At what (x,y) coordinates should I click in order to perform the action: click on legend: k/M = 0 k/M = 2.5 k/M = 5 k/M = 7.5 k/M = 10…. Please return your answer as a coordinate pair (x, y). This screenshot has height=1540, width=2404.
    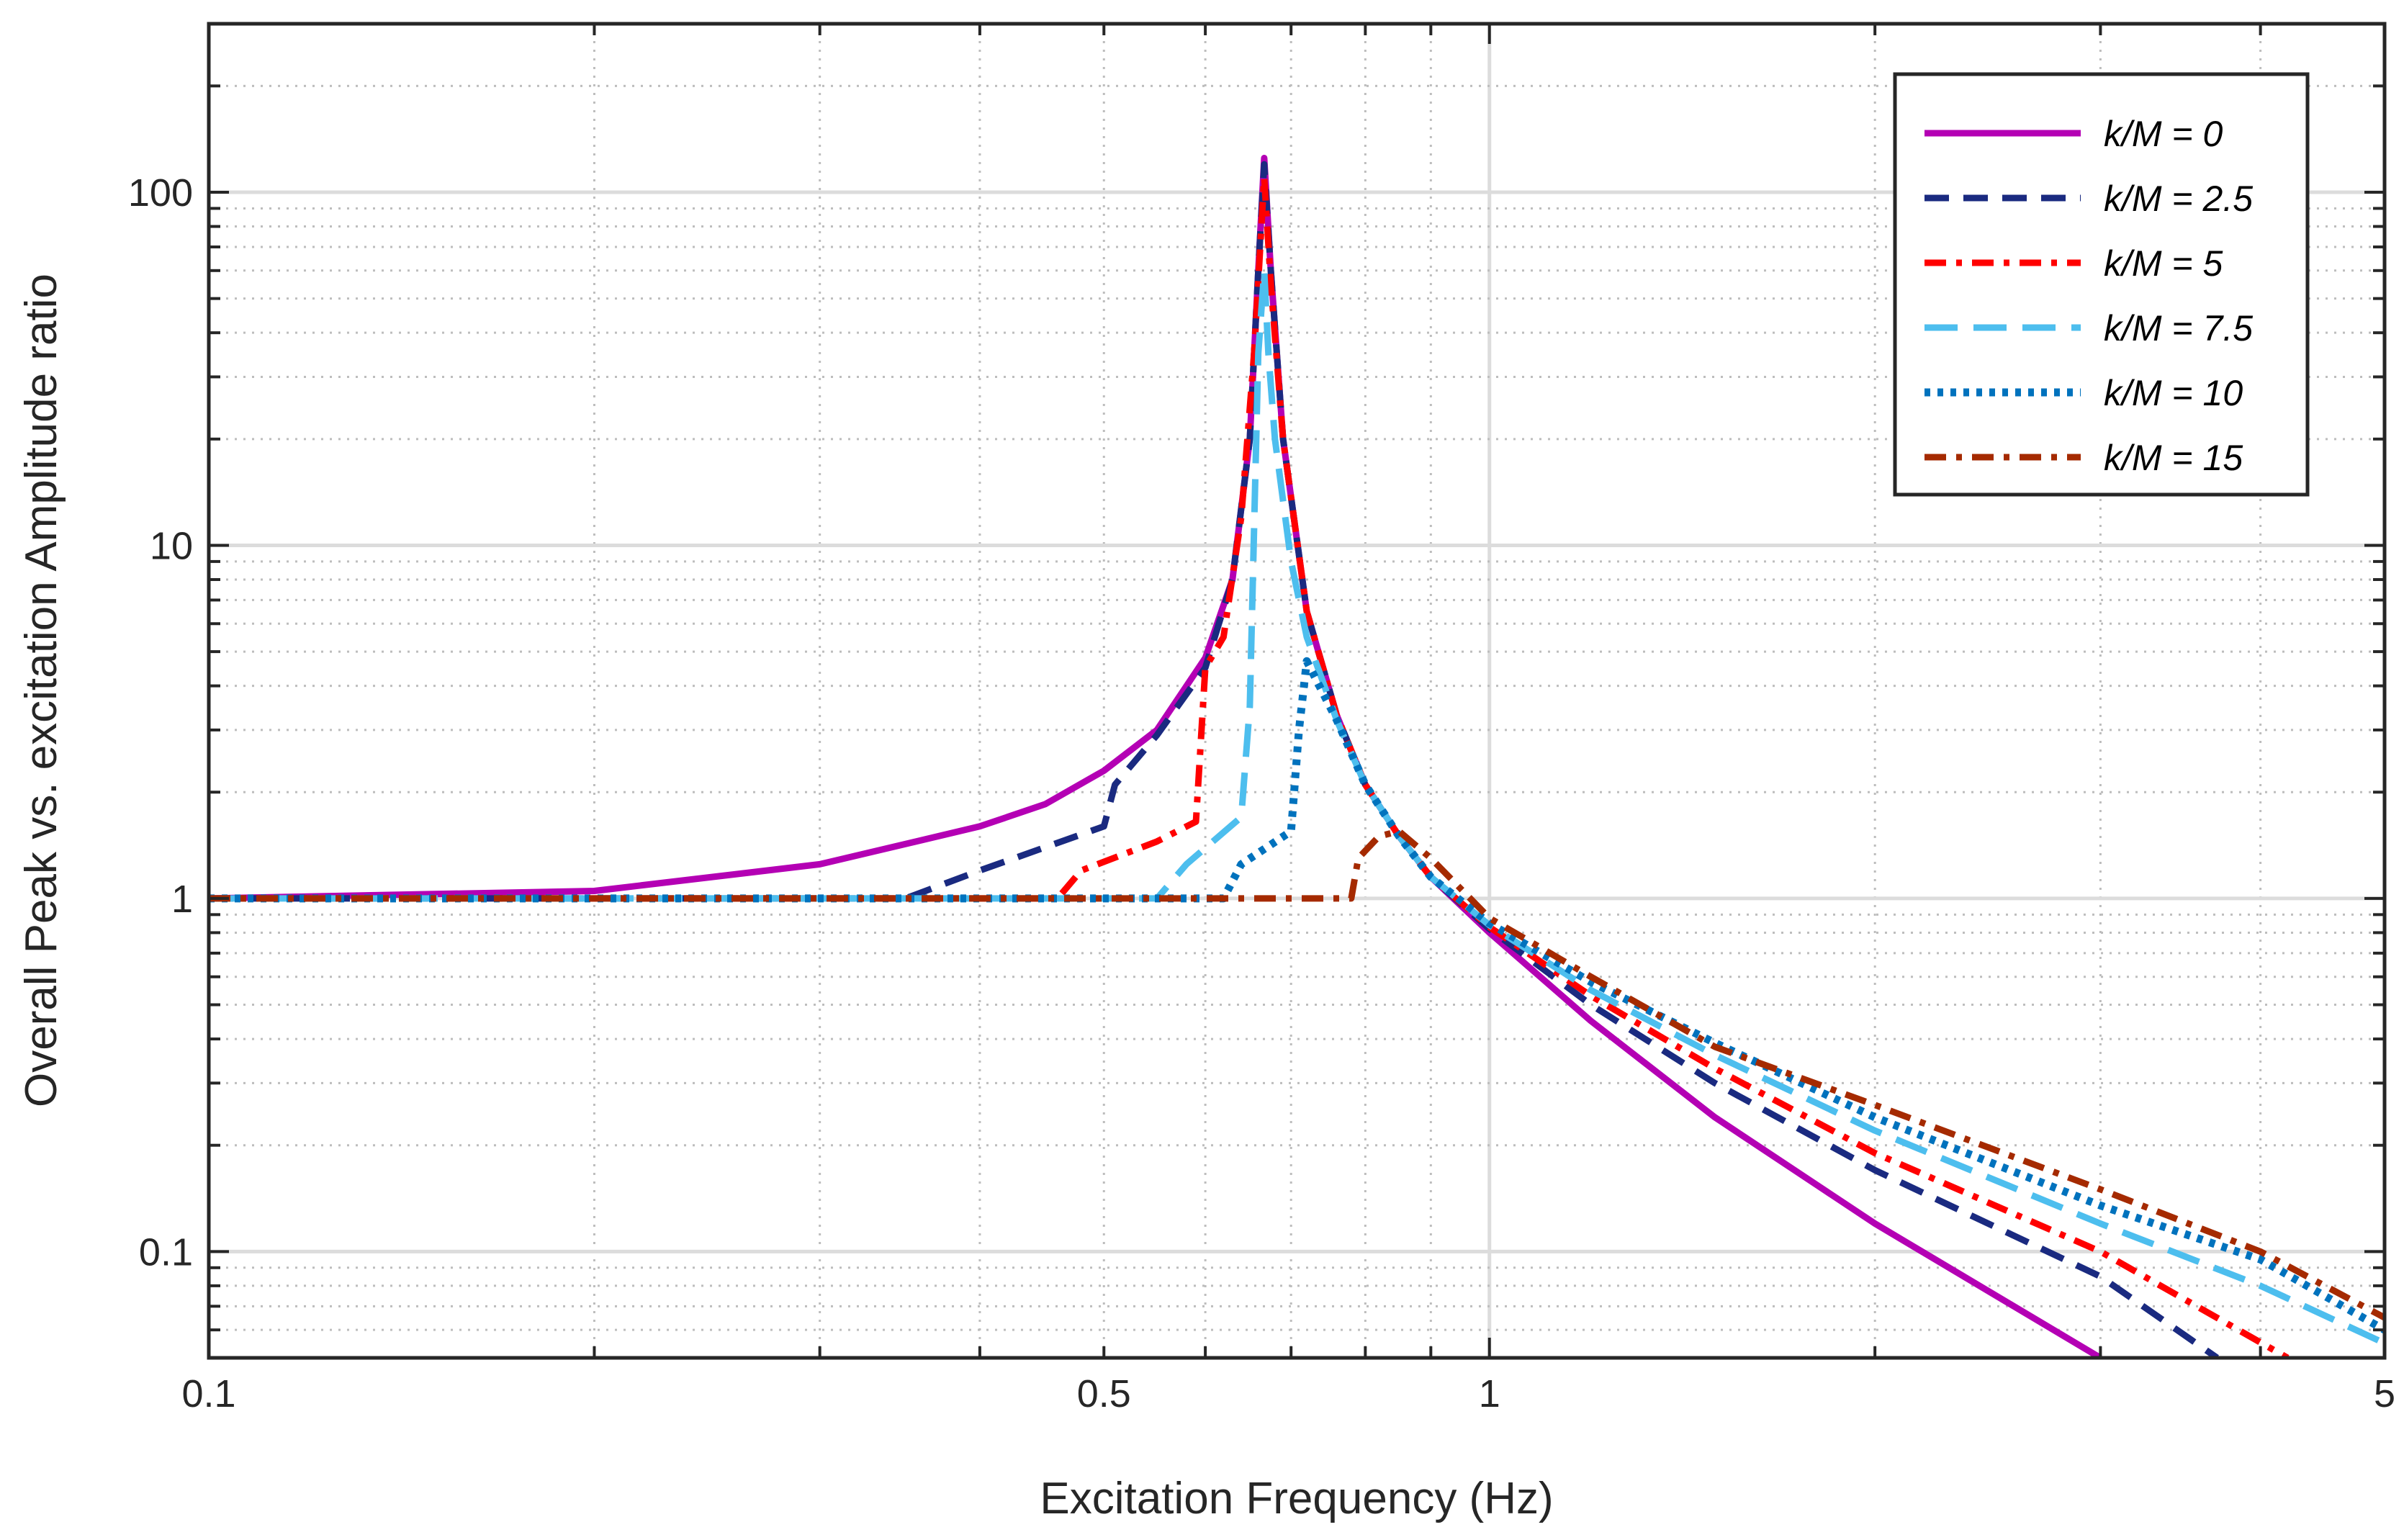
    Looking at the image, I should click on (2101, 284).